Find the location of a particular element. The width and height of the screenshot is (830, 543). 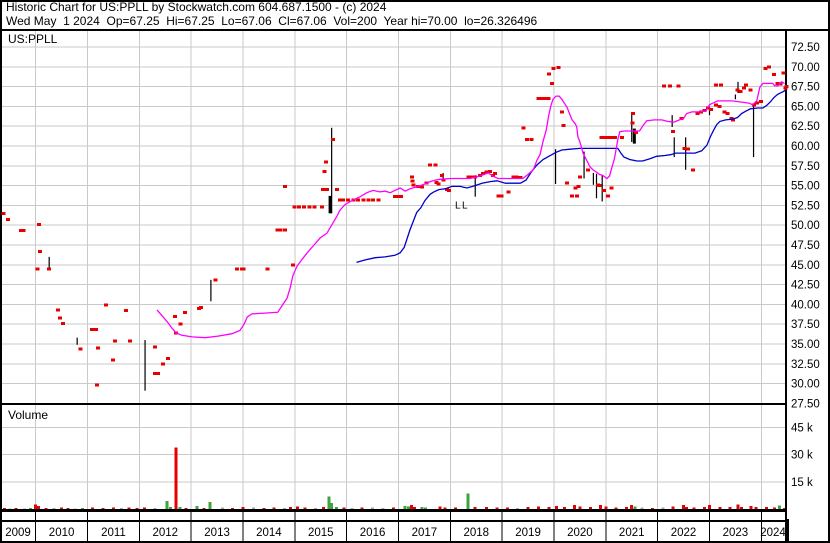

year-axis-label: 2023 is located at coordinates (736, 533).